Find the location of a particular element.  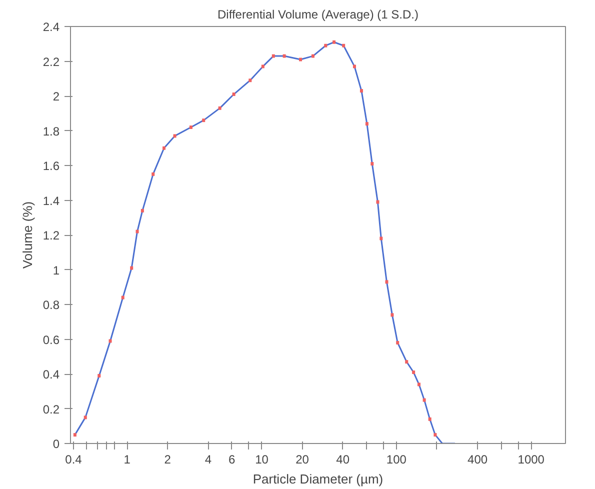

x-tick-label: 4 is located at coordinates (208, 459).